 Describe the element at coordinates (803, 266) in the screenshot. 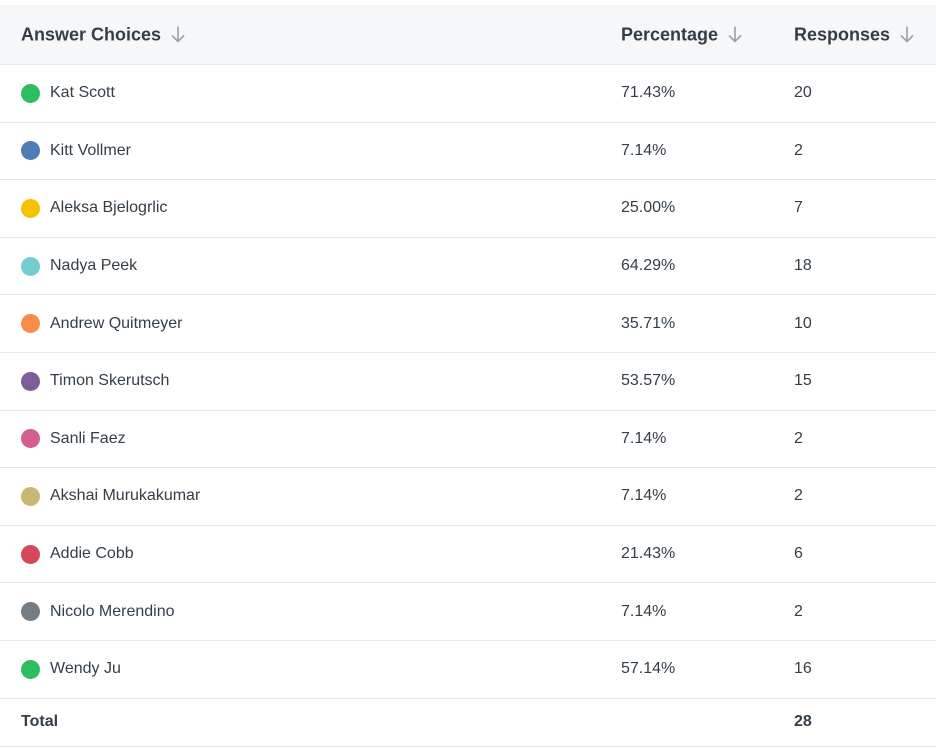

I see `responses: 18` at that location.